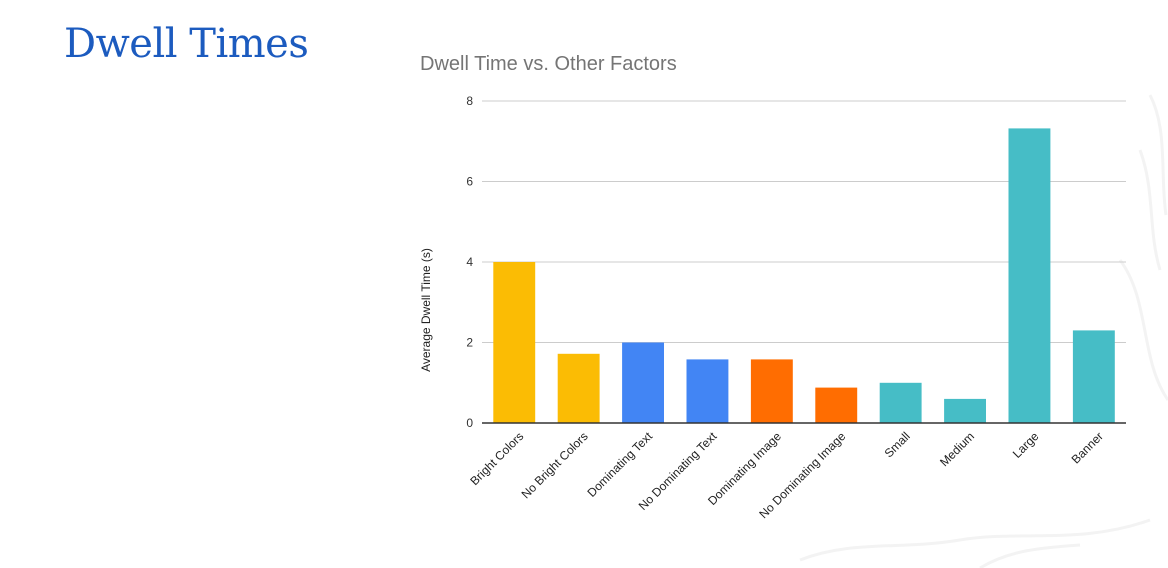  Describe the element at coordinates (1029, 275) in the screenshot. I see `bar-large` at that location.